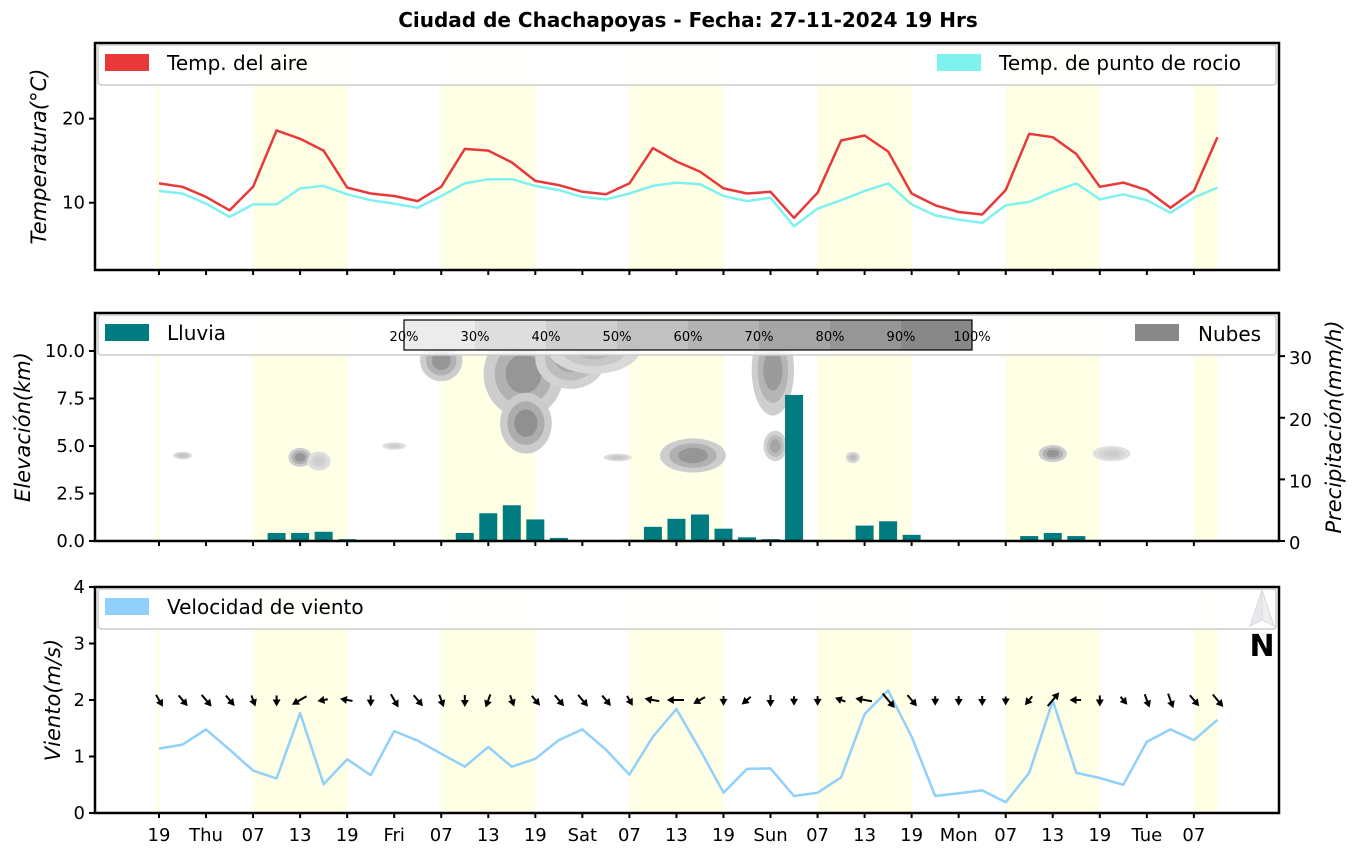  I want to click on y-tick-label: 20, so click(73, 119).